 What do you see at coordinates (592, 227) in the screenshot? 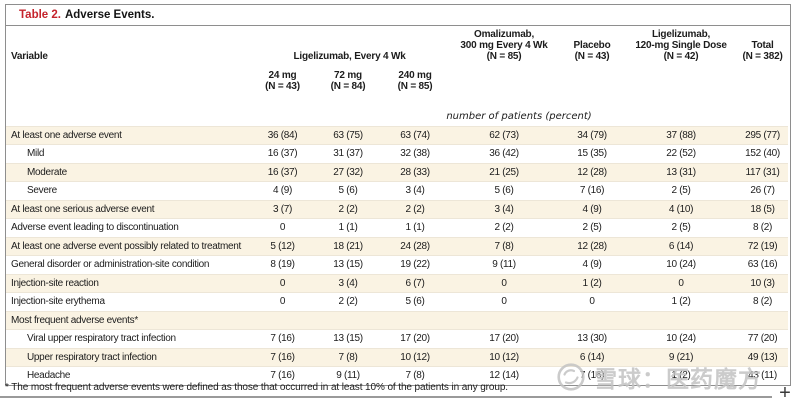
I see `cell-value: 2 (5)` at bounding box center [592, 227].